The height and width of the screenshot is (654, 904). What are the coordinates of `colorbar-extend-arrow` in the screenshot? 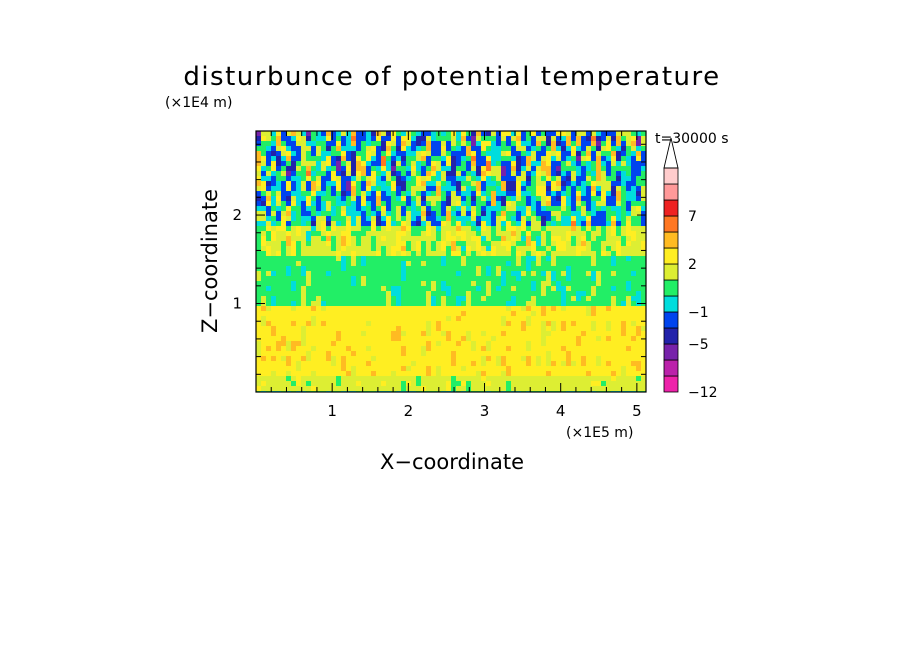 It's located at (671, 153).